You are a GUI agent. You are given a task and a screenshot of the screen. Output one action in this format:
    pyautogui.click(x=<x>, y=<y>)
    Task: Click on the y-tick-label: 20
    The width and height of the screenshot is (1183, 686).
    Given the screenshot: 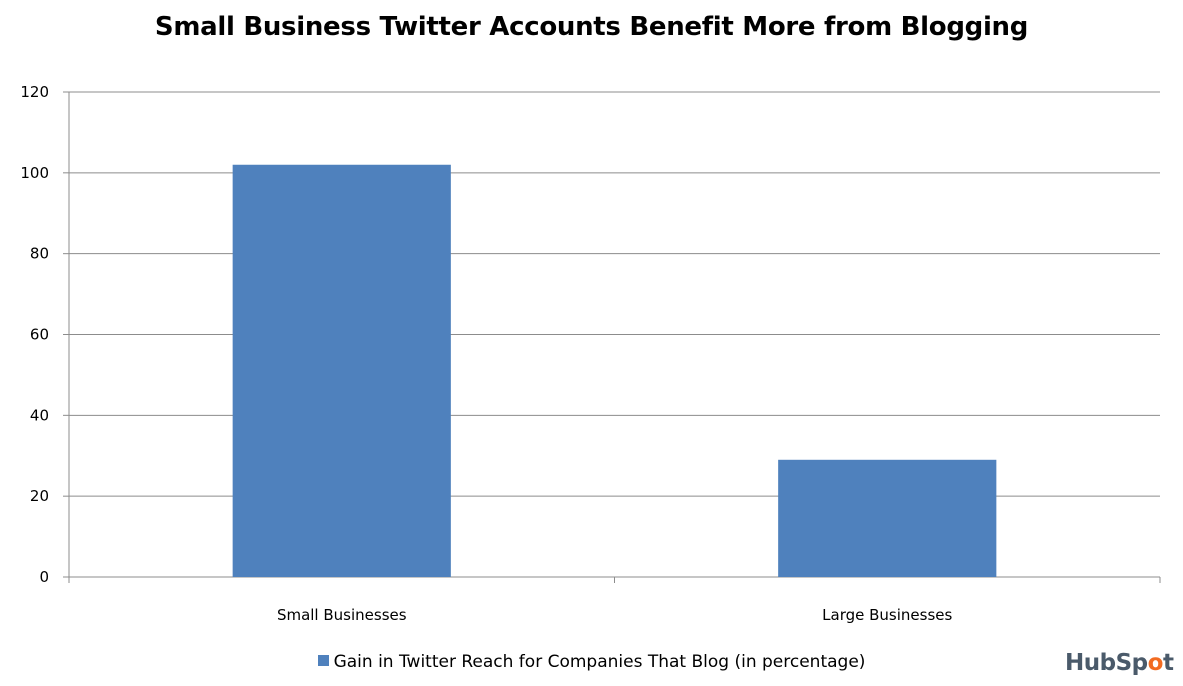 What is the action you would take?
    pyautogui.click(x=39, y=496)
    